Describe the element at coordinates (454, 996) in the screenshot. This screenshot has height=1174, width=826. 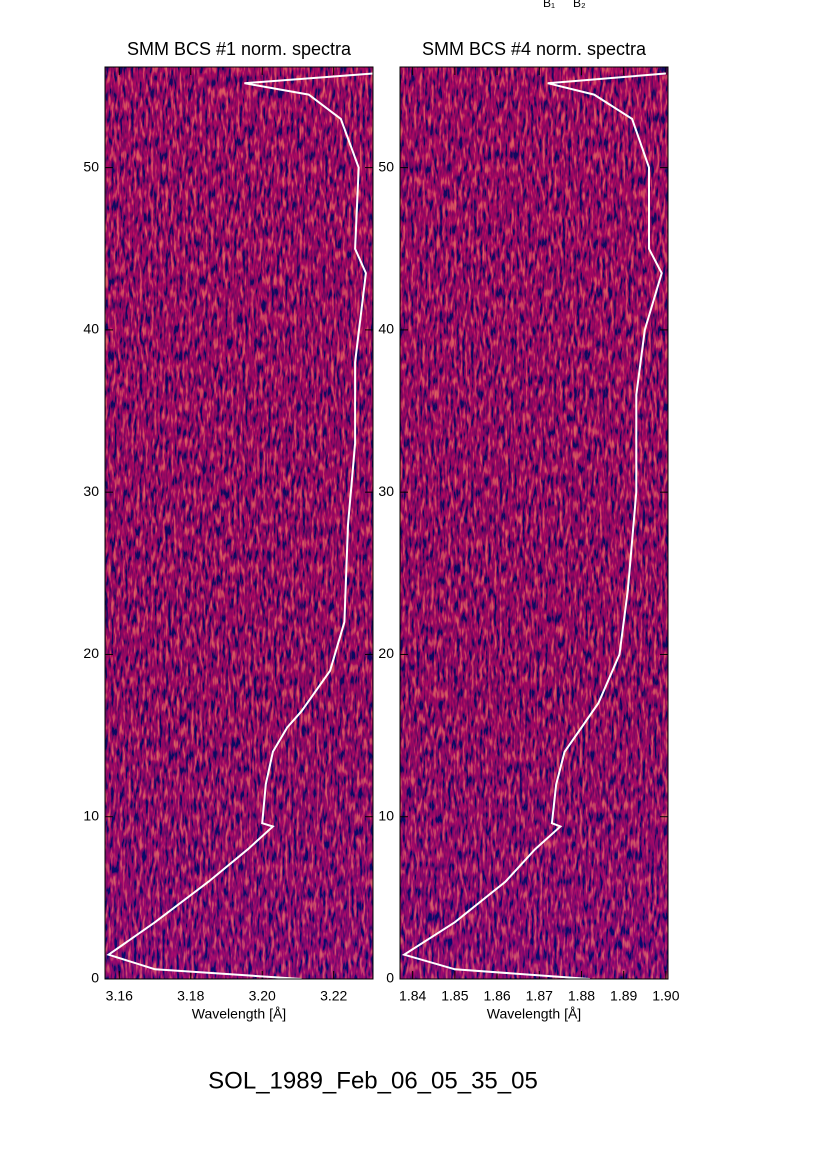
I see `x-tick-label: 1.85` at that location.